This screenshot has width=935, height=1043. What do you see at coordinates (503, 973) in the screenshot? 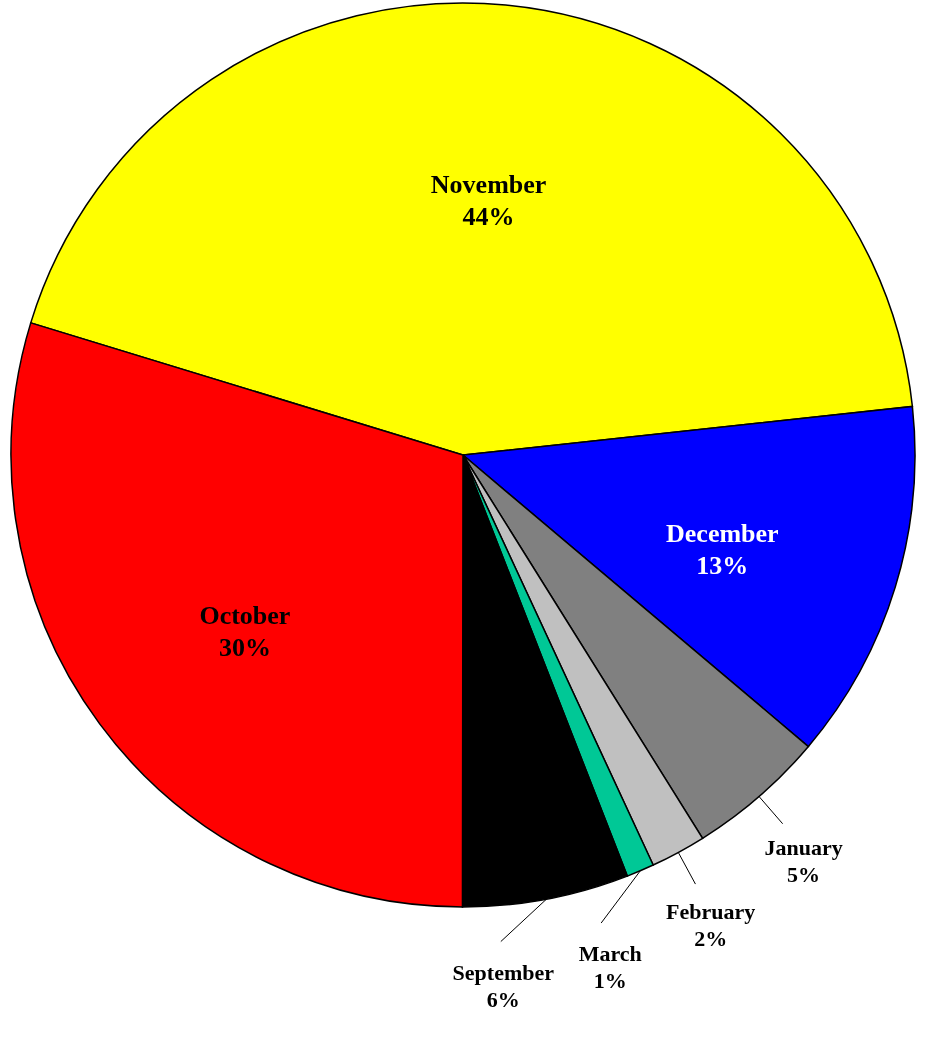
I see `slice-label: September` at bounding box center [503, 973].